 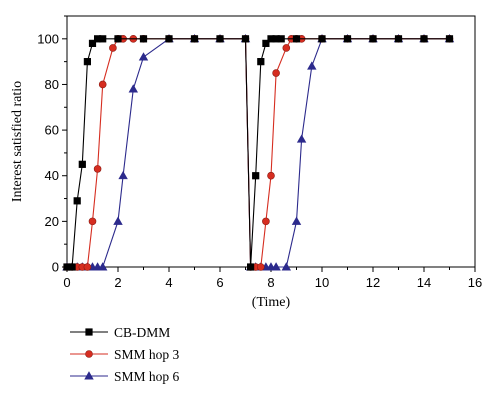 I want to click on x-tick-label: 14, so click(x=424, y=282).